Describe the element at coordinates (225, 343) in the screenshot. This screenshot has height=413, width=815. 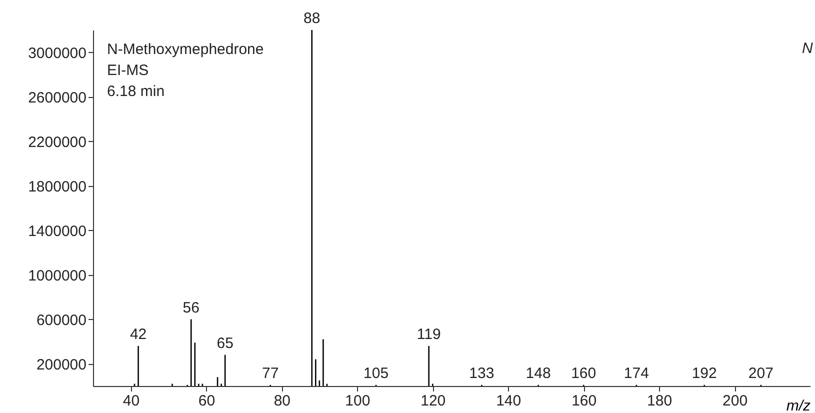
I see `annotation: 65` at that location.